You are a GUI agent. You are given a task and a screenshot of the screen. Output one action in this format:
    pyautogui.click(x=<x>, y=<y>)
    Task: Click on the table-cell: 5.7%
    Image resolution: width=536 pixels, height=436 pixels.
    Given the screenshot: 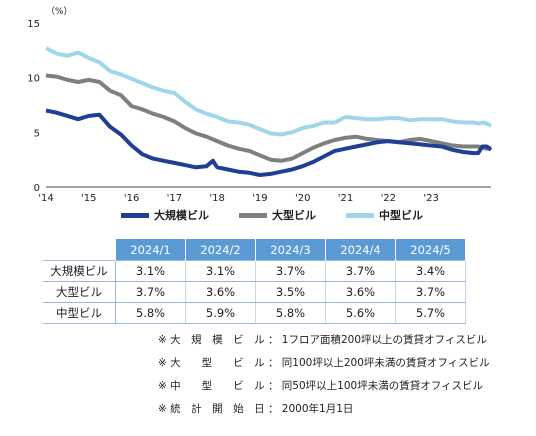 What is the action you would take?
    pyautogui.click(x=430, y=313)
    